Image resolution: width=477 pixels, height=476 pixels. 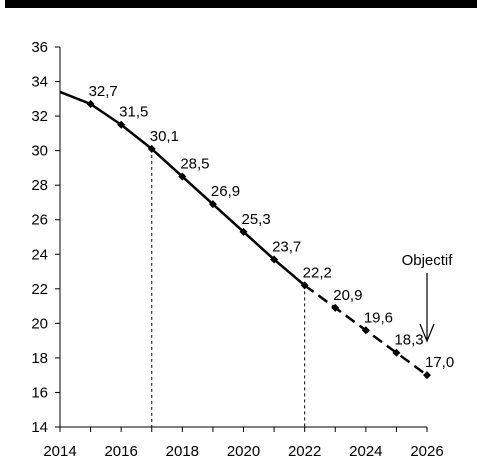 What do you see at coordinates (427, 333) in the screenshot?
I see `annotation-arrow-head` at bounding box center [427, 333].